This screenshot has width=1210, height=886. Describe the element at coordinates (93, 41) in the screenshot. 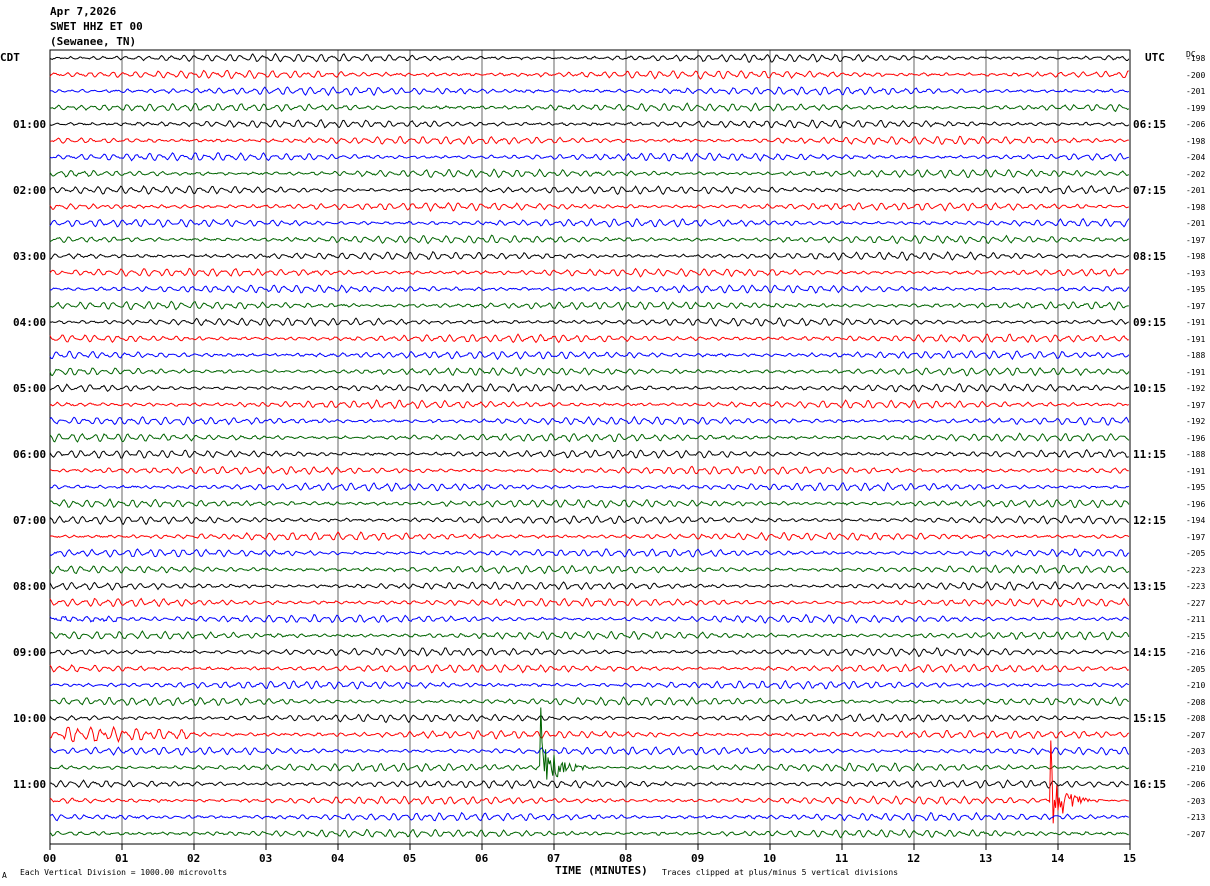

I see `location-label: (Sewanee, TN)` at that location.